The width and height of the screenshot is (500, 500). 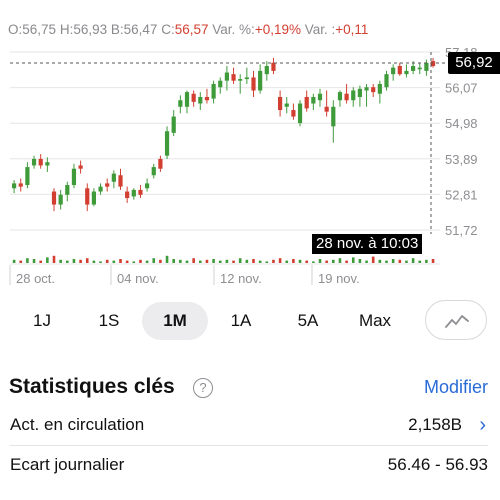 I want to click on y-tick-label: 53,89, so click(x=461, y=159).